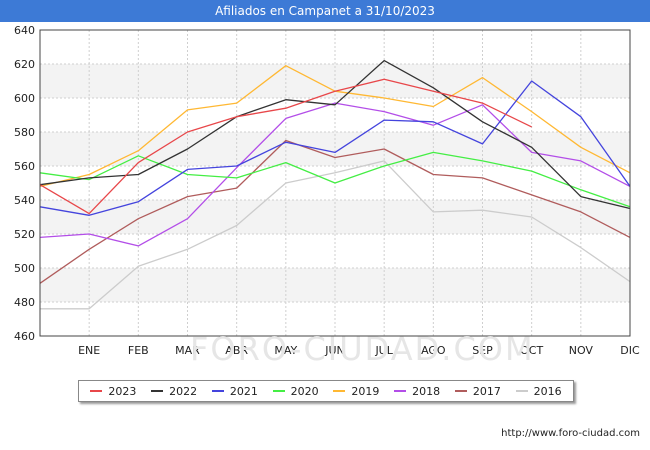 The height and width of the screenshot is (450, 650). Describe the element at coordinates (486, 391) in the screenshot. I see `legend-label: 2017` at that location.